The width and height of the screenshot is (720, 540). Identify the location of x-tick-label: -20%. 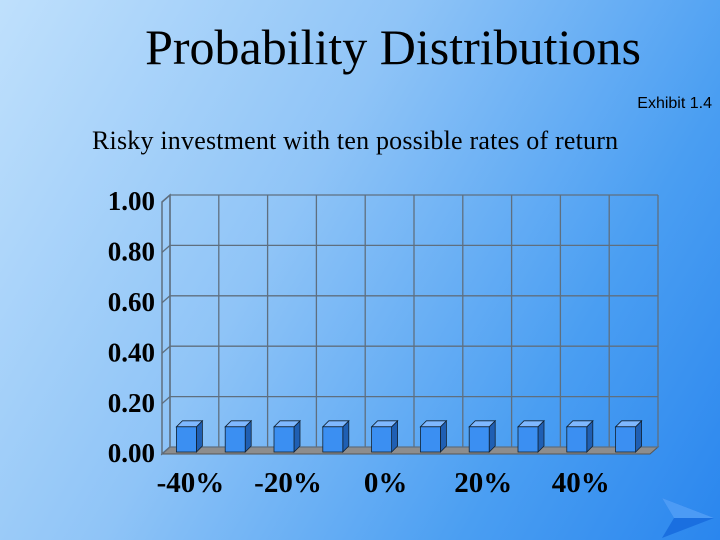
(288, 483).